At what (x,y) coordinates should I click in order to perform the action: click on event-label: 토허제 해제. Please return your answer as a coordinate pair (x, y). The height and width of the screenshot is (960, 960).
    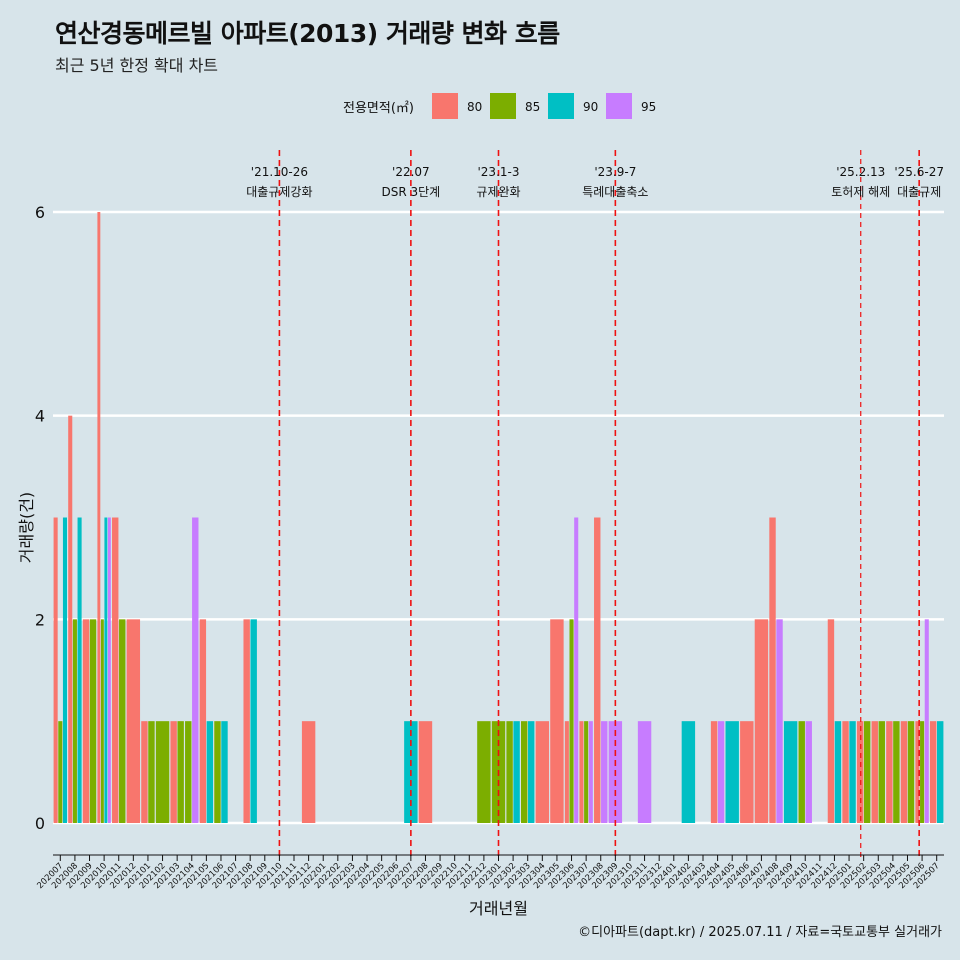
    Looking at the image, I should click on (860, 192).